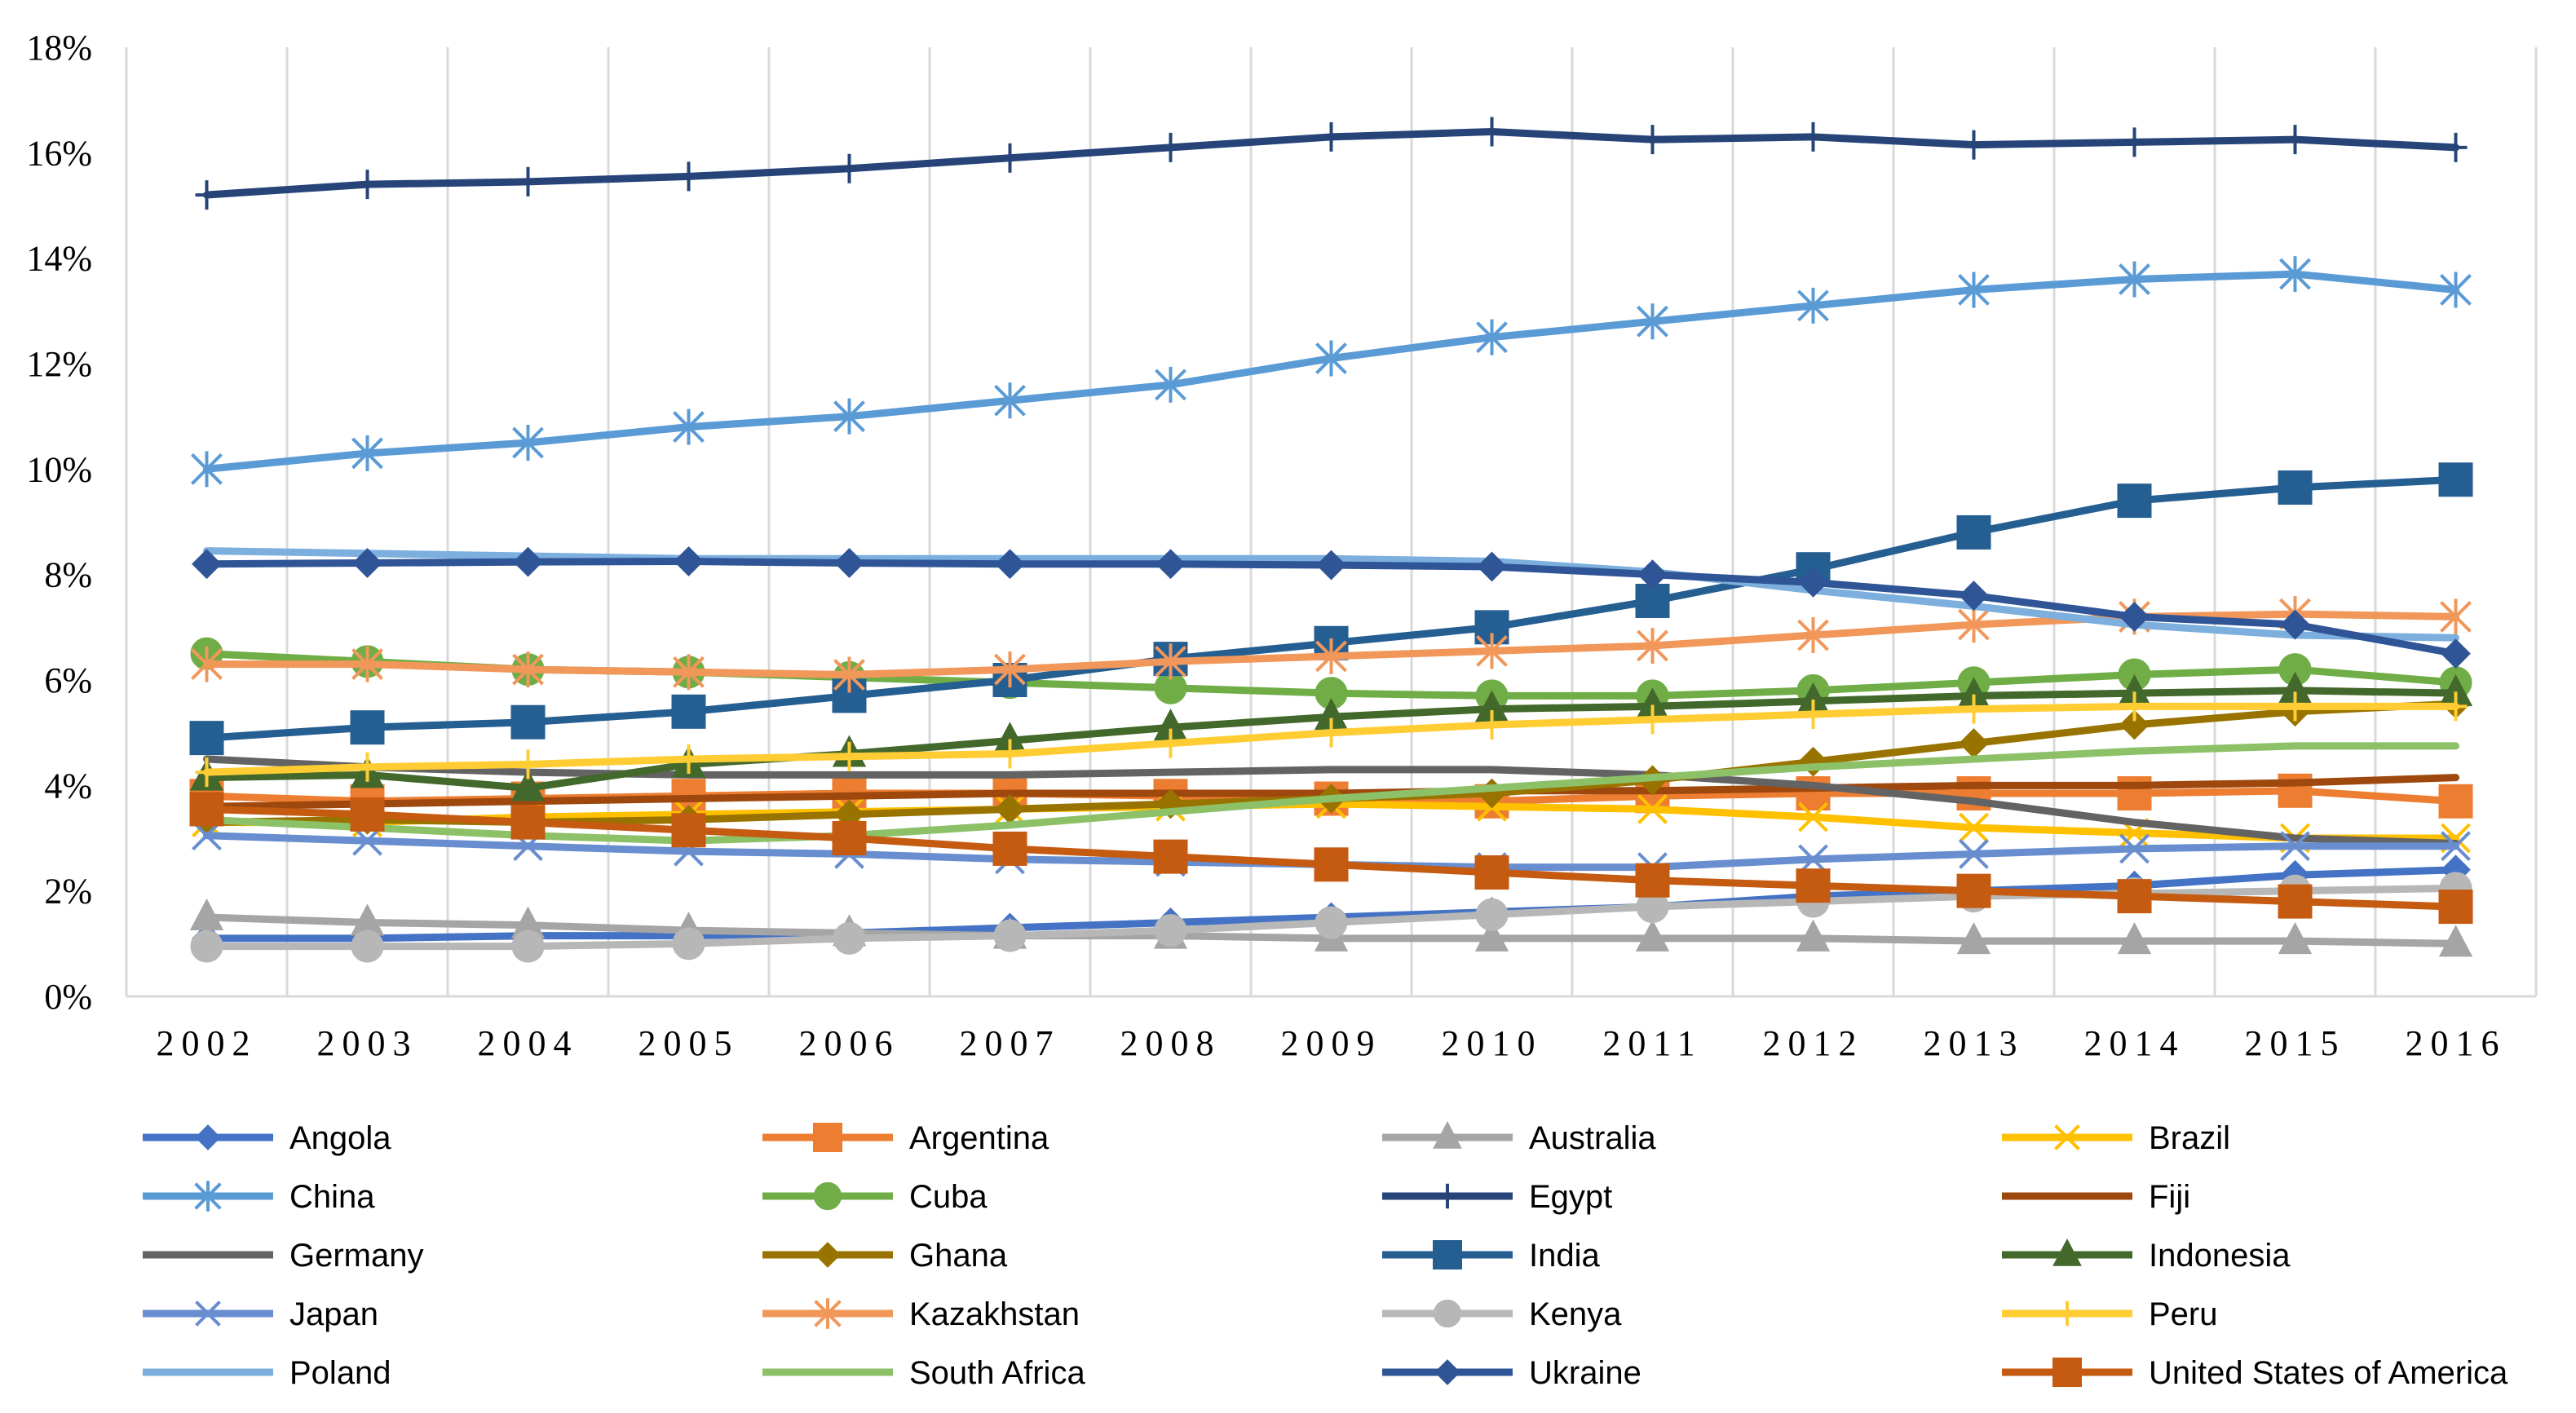 The image size is (2576, 1413). What do you see at coordinates (1491, 1256) in the screenshot?
I see `legend-item-india: India` at bounding box center [1491, 1256].